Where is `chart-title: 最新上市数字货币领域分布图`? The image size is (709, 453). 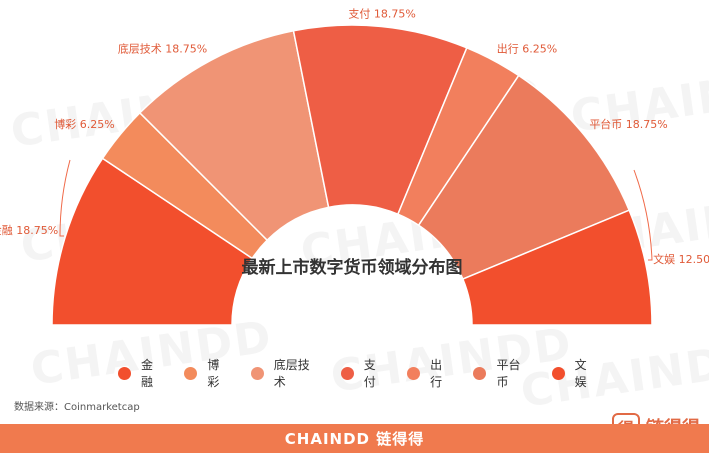 chart-title: 最新上市数字货币领域分布图 is located at coordinates (352, 267).